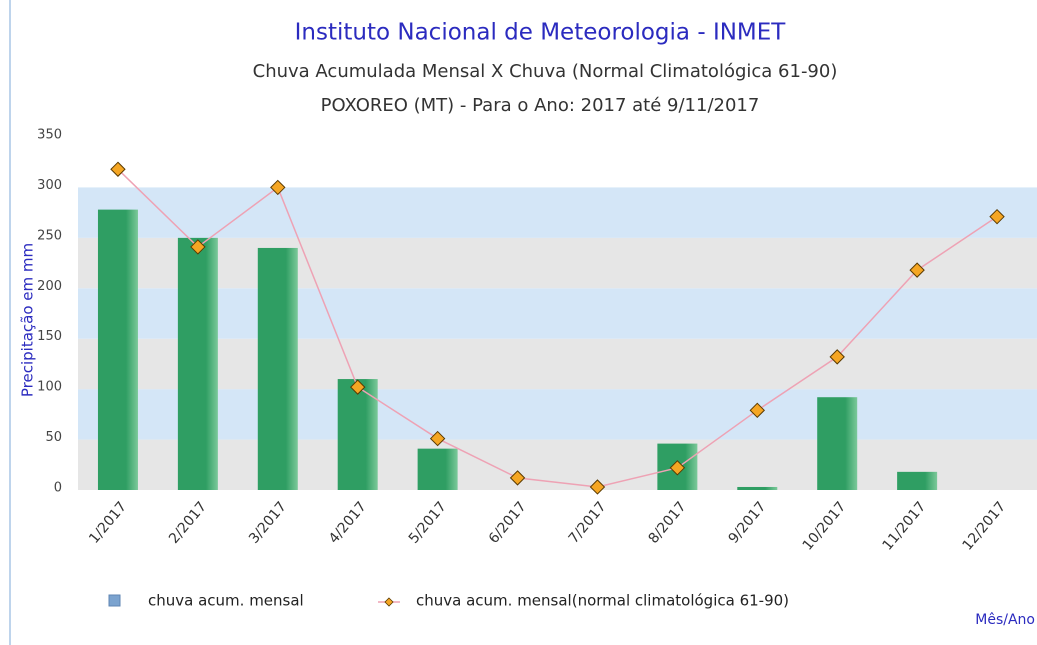  What do you see at coordinates (588, 523) in the screenshot?
I see `x-tick-label: 7/2017` at bounding box center [588, 523].